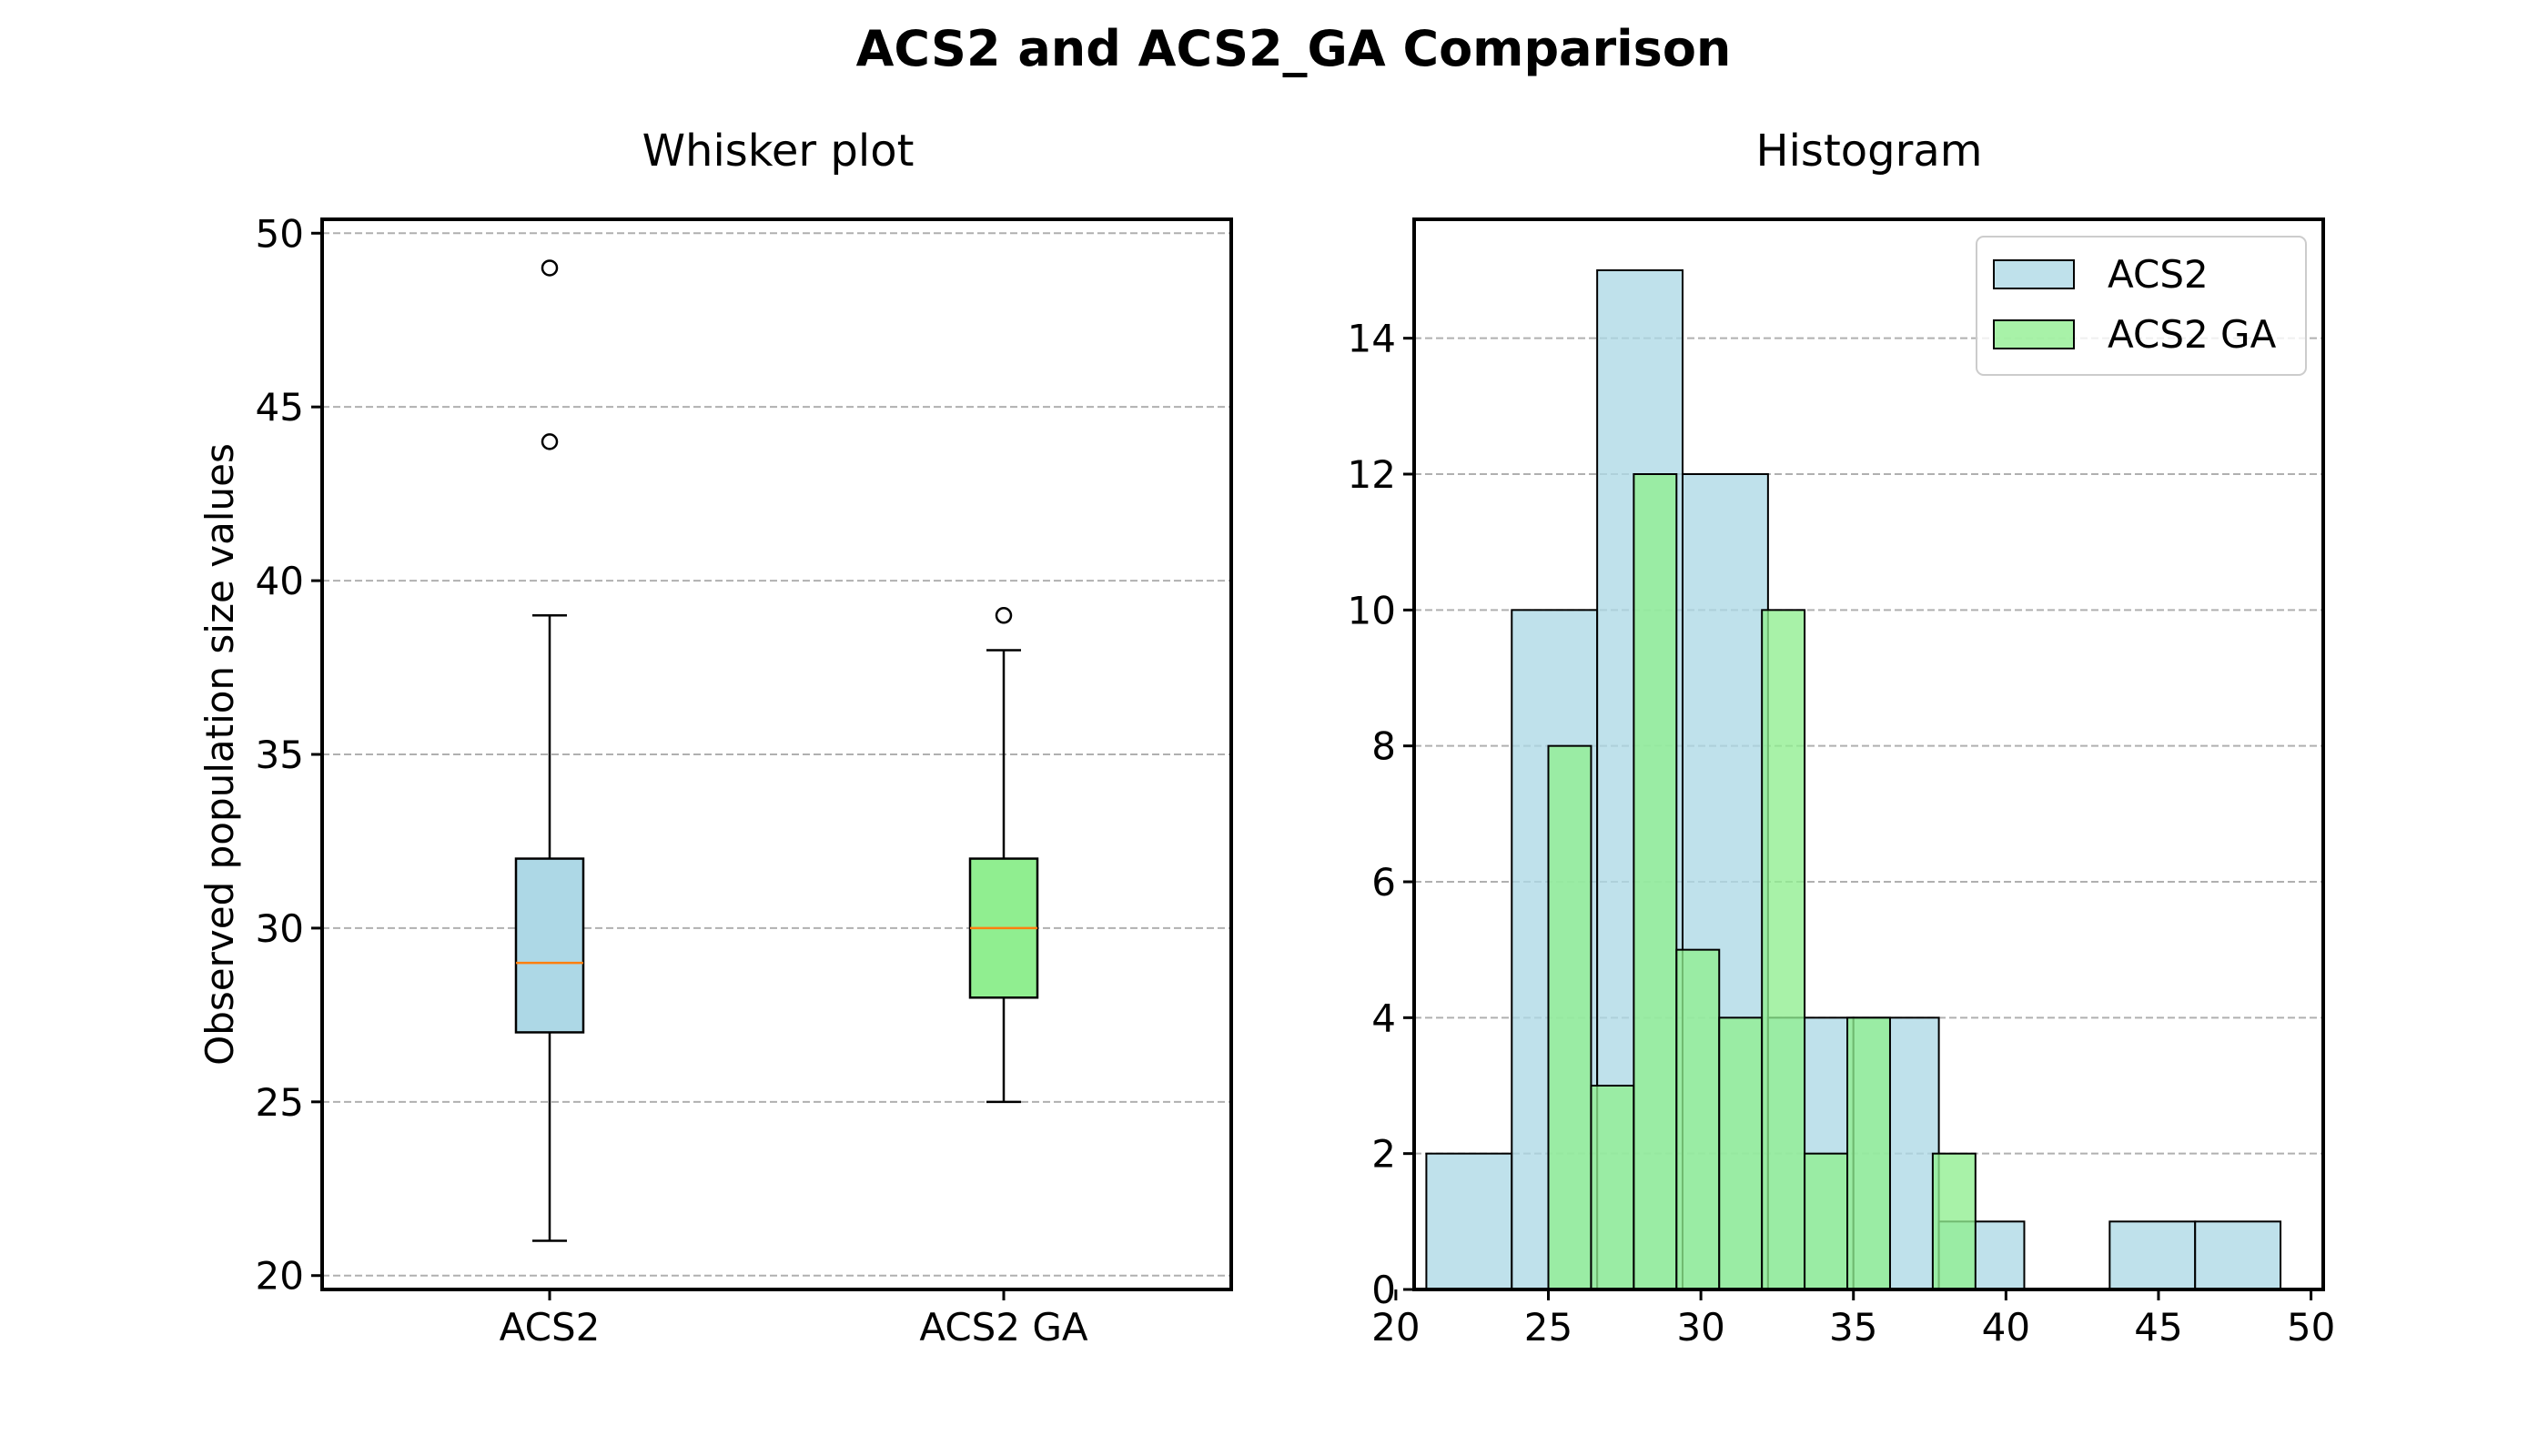 The image size is (2548, 1456). What do you see at coordinates (280, 755) in the screenshot?
I see `whisker-plot-ytick-label: 35` at bounding box center [280, 755].